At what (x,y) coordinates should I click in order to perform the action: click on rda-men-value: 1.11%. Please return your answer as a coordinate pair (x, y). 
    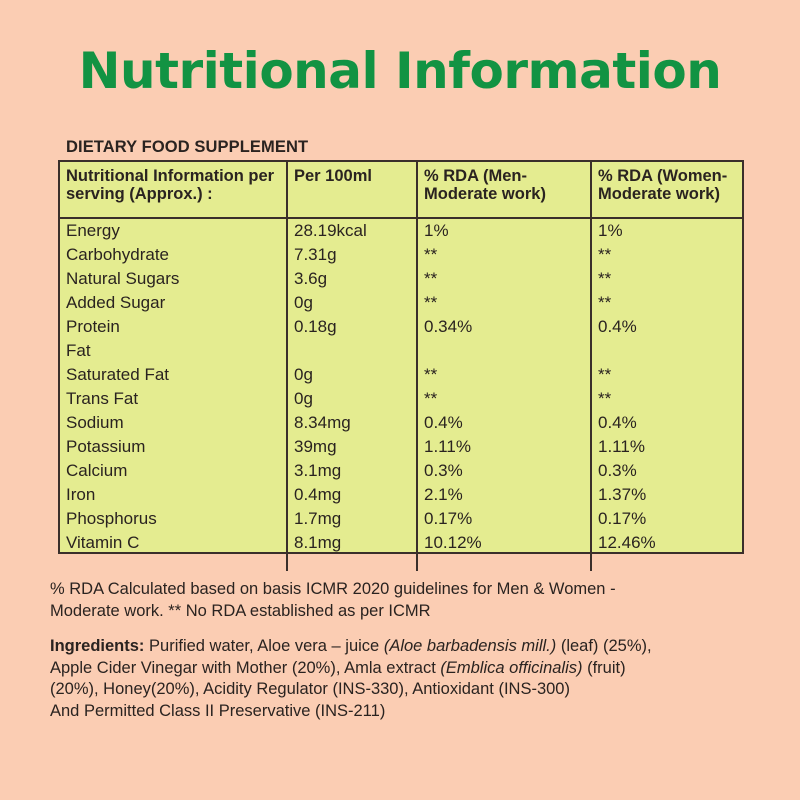
    Looking at the image, I should click on (503, 447).